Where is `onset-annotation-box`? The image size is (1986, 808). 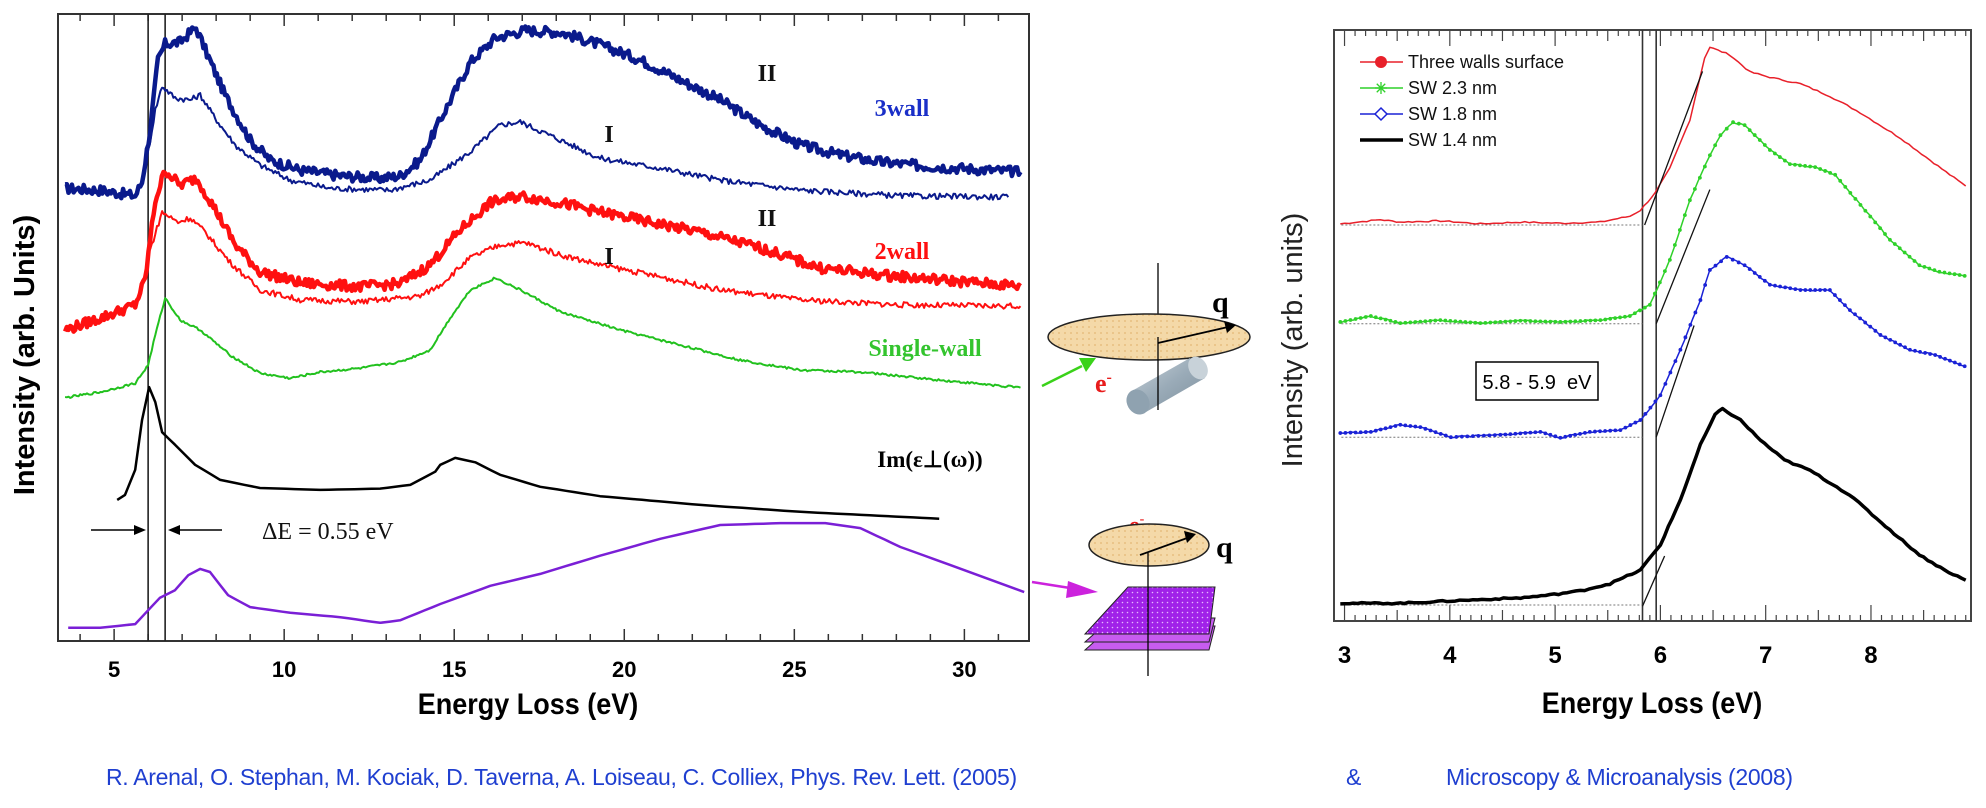
onset-annotation-box is located at coordinates (1537, 381).